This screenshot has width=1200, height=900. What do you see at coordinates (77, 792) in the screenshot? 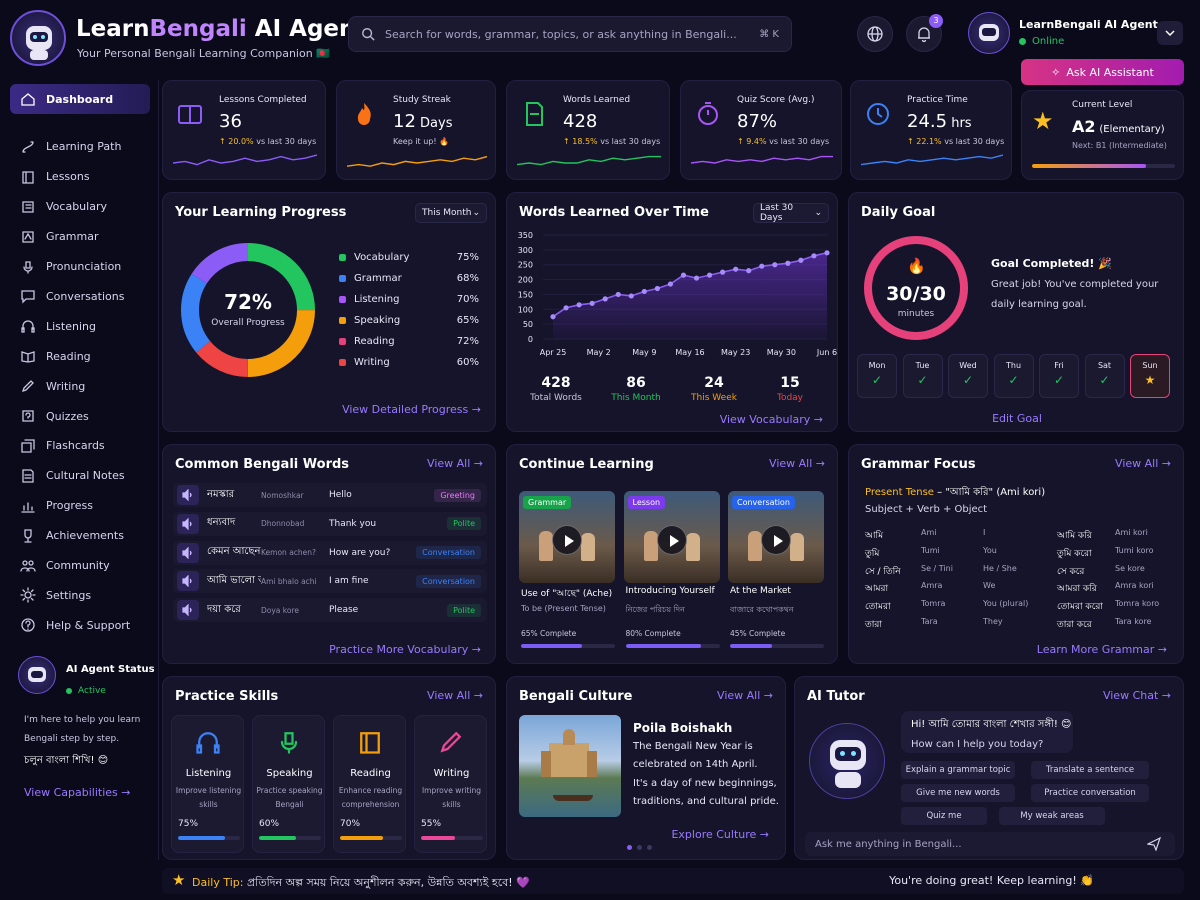
I see `view-capabilities-link: View Capabilities →` at bounding box center [77, 792].